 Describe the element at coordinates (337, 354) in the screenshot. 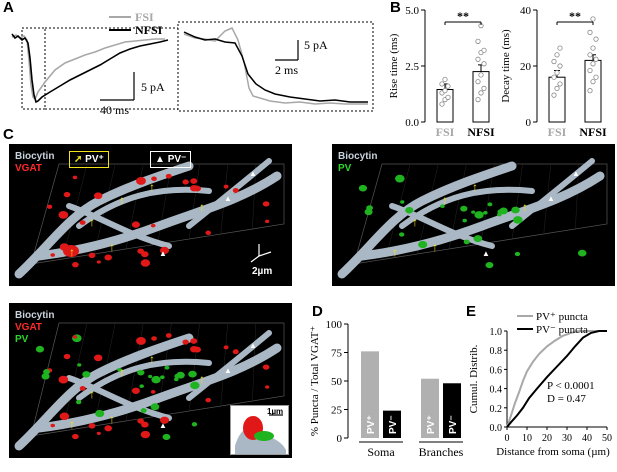

I see `y-tick-label: 75` at that location.